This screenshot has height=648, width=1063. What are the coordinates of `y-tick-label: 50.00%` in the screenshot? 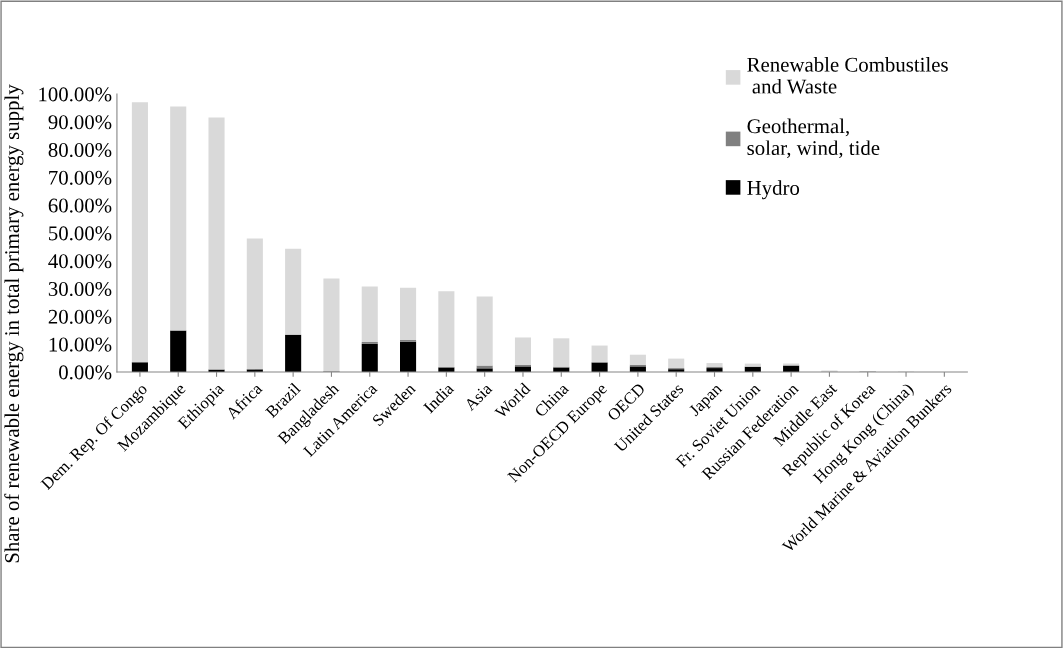 It's located at (80, 233).